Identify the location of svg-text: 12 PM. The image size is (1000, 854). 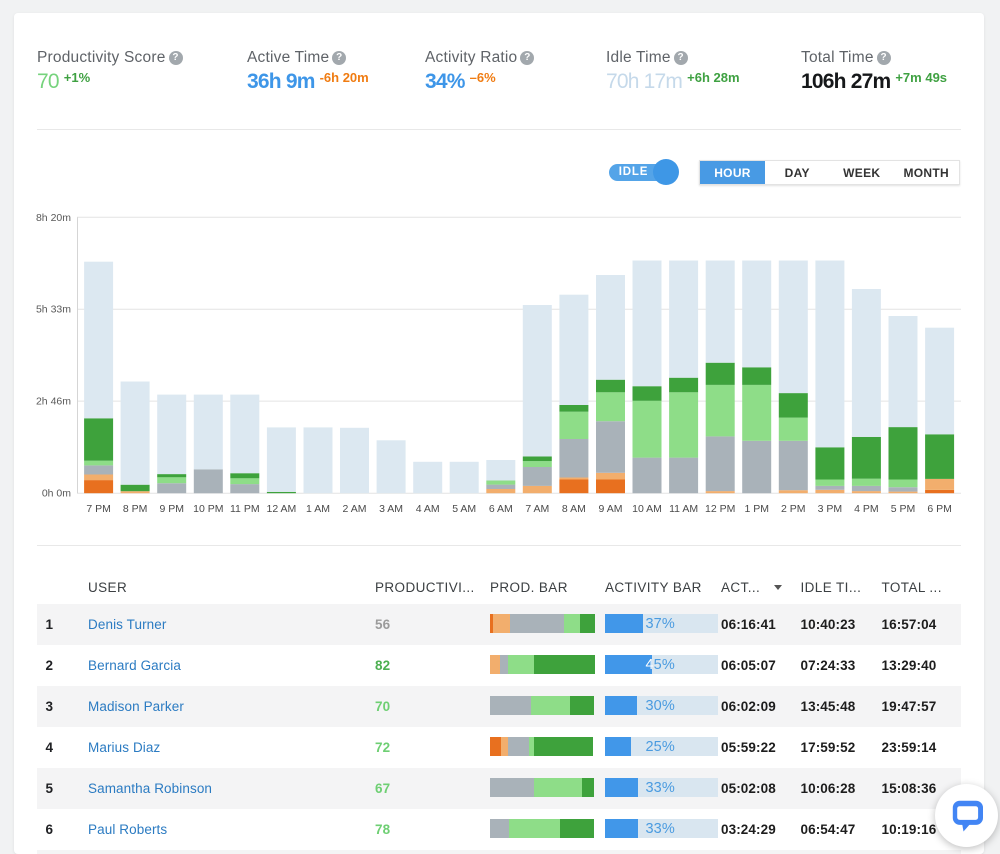
(720, 509).